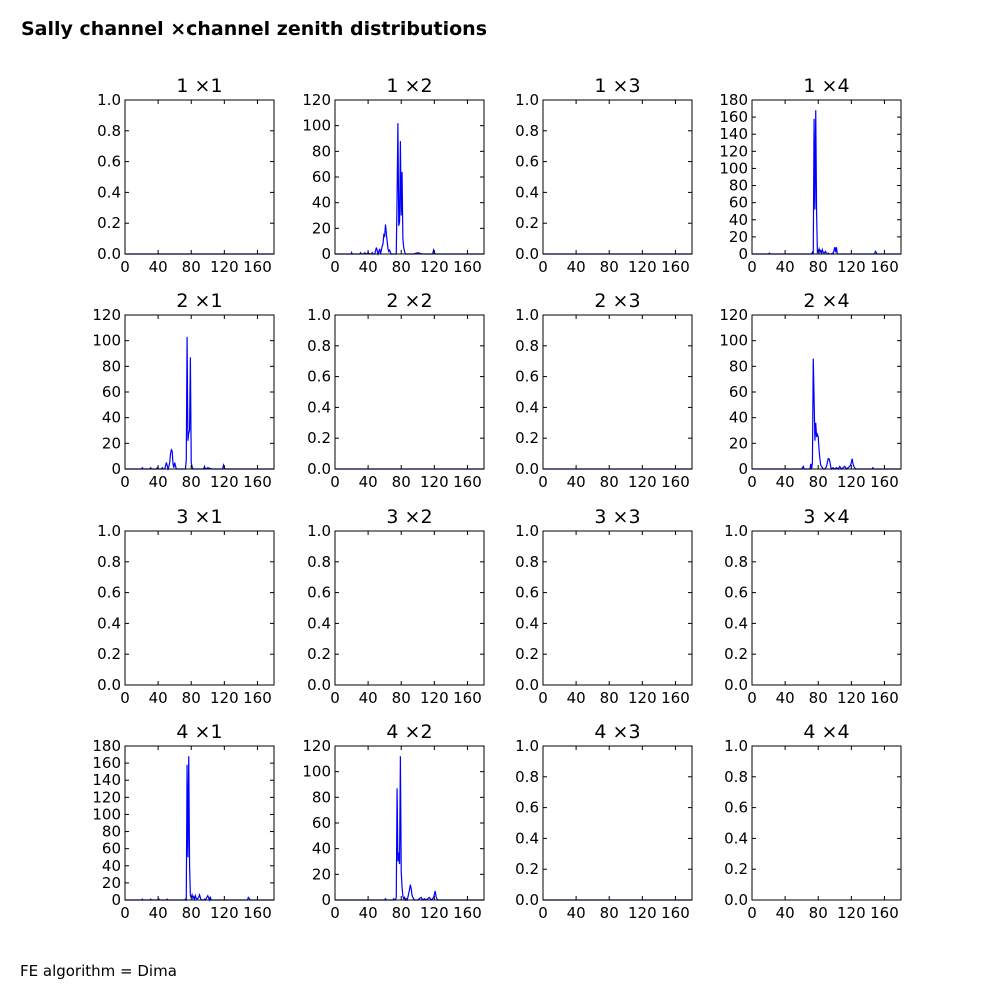  What do you see at coordinates (186, 606) in the screenshot?
I see `subplot-3-1: 3 ×1 0 40 80 120 160 0.0 0.2 0.4 0.6 0.8 1.0` at bounding box center [186, 606].